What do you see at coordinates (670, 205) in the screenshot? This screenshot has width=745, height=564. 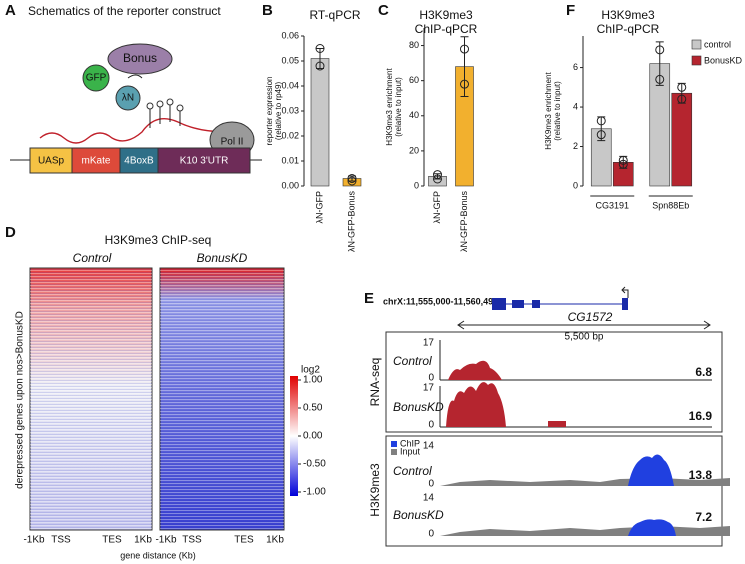 I see `x-tick-label: Spn88Eb` at bounding box center [670, 205].